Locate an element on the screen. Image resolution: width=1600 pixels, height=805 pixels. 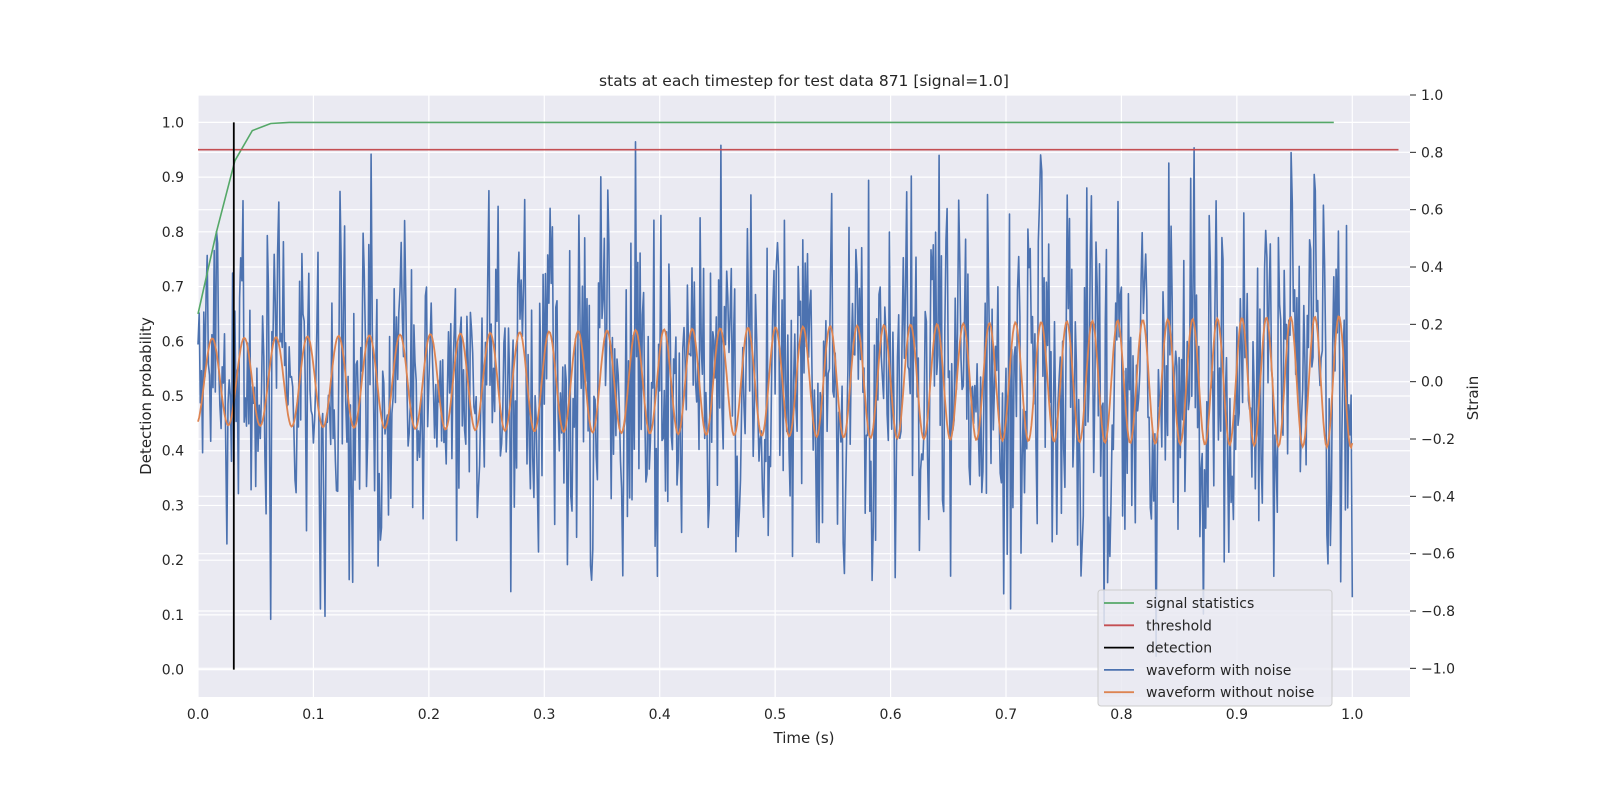
x-tick-label: 0.8 is located at coordinates (1121, 715).